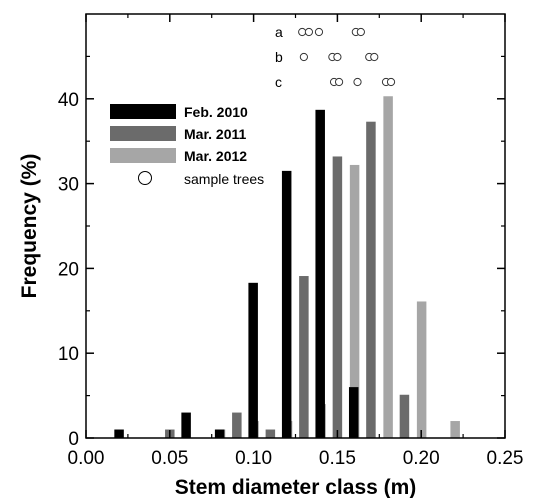  I want to click on bar-mar-2011-0.13, so click(304, 357).